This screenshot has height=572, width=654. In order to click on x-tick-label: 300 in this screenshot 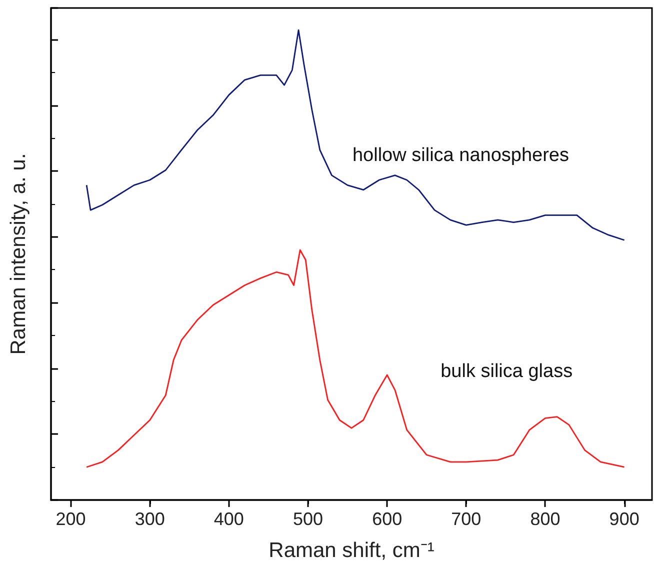, I will do `click(149, 519)`.